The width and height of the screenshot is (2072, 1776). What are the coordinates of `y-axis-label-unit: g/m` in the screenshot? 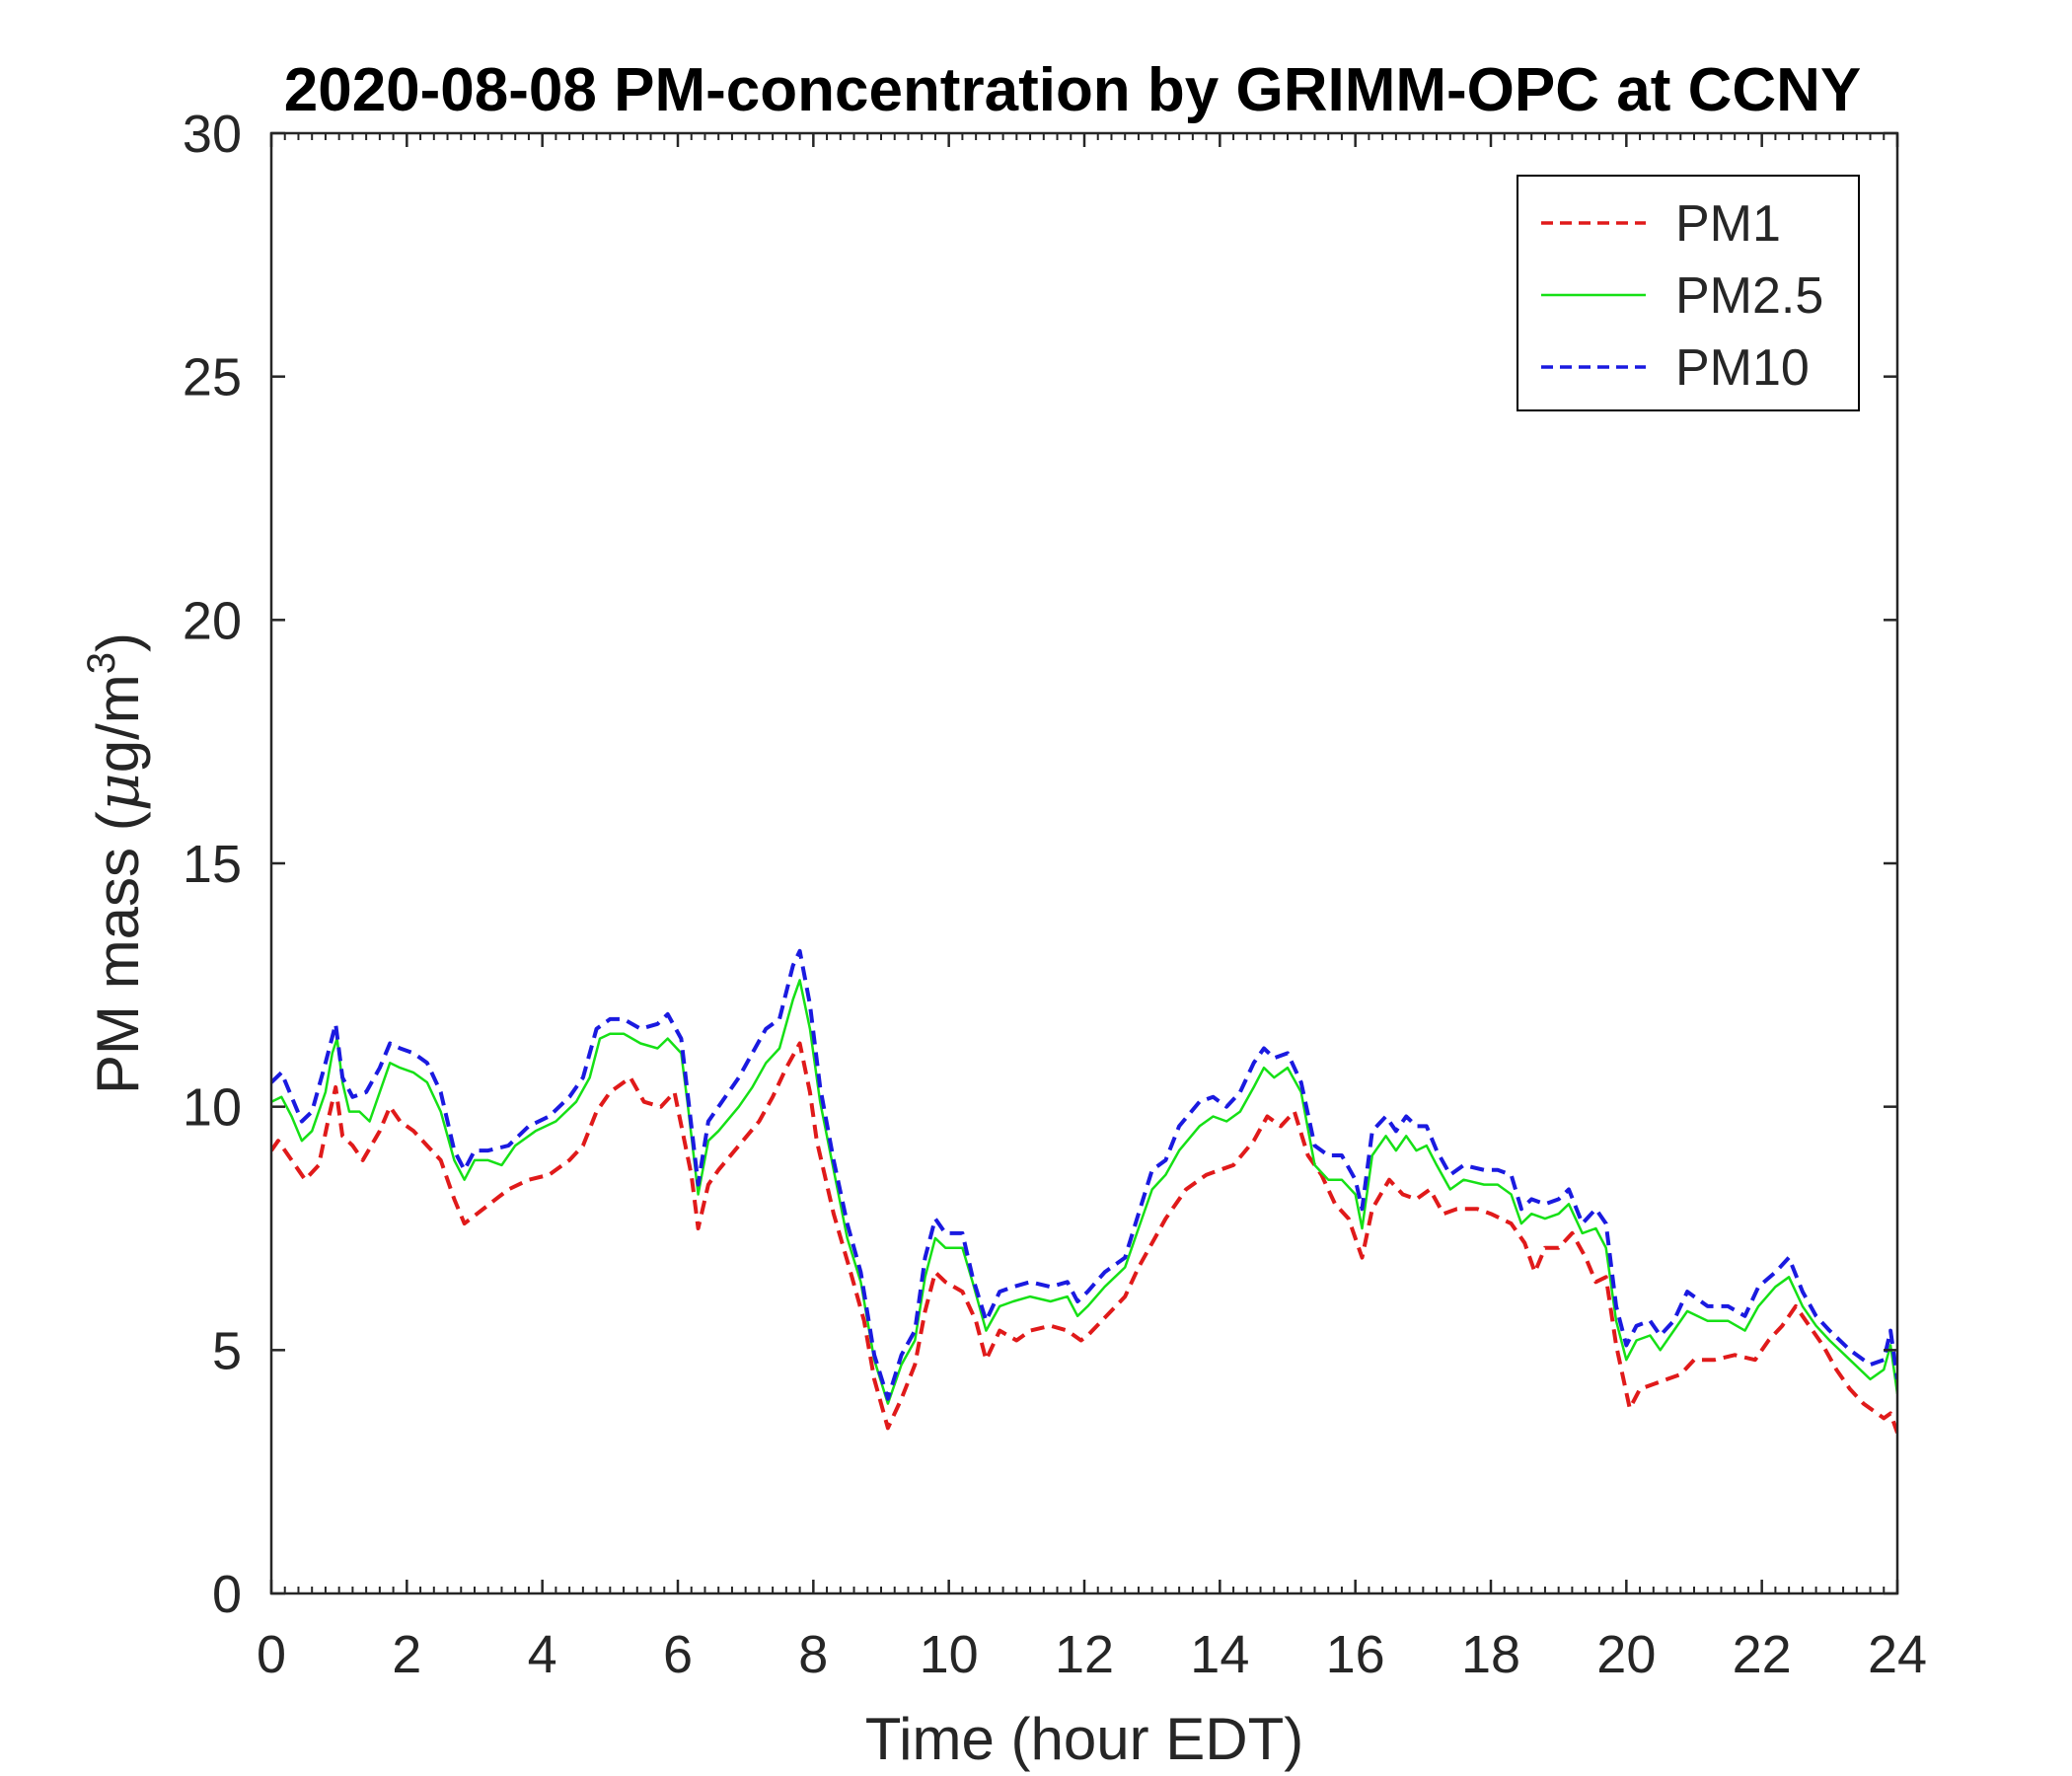 It's located at (118, 724).